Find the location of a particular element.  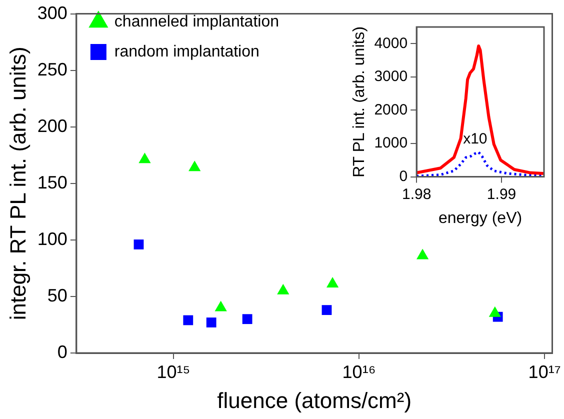

x-tick-label: 1.98 is located at coordinates (417, 194).